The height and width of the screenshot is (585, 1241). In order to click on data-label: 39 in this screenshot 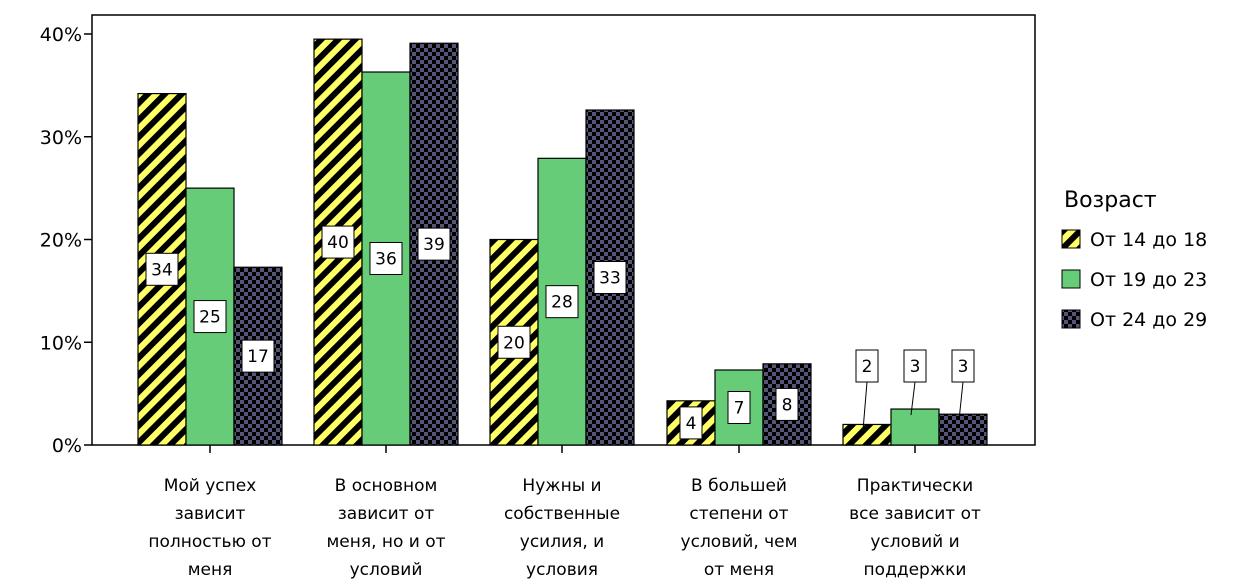, I will do `click(434, 245)`.